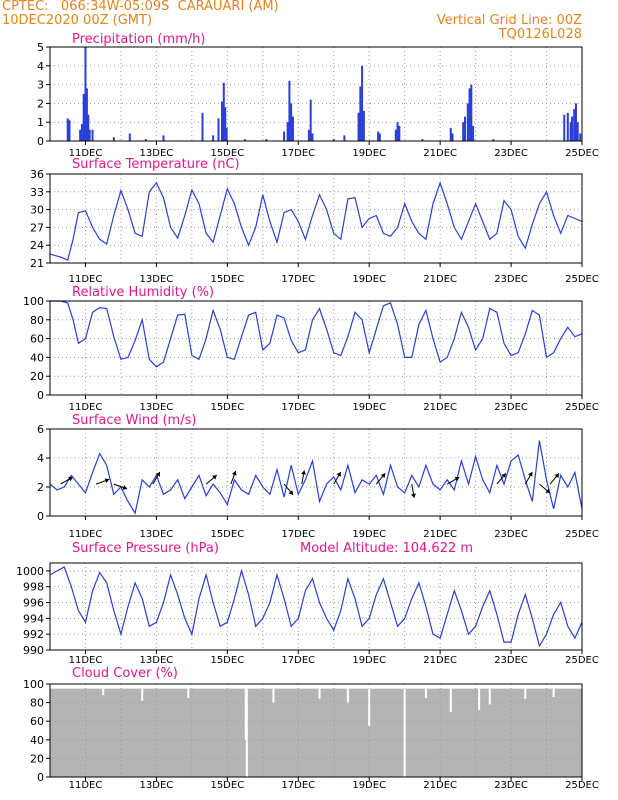 Image resolution: width=618 pixels, height=800 pixels. Describe the element at coordinates (145, 548) in the screenshot. I see `panel-title: Surface Pressure (hPa)` at that location.